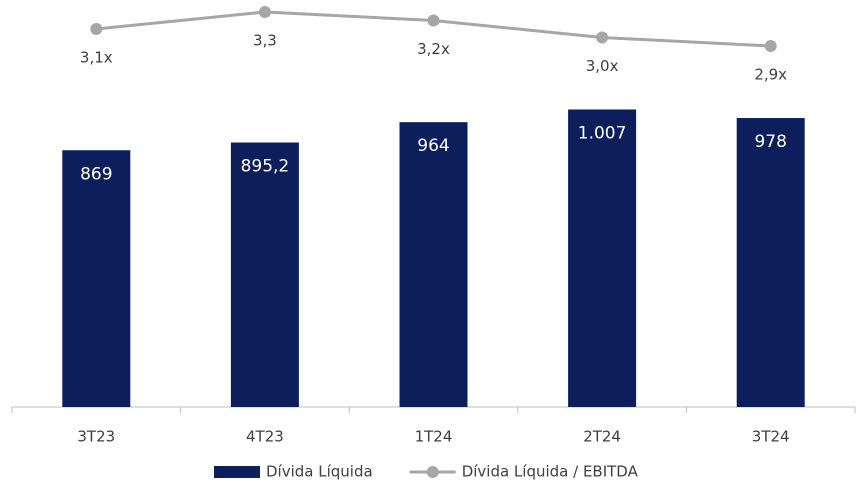 This screenshot has height=489, width=867. Describe the element at coordinates (602, 66) in the screenshot. I see `line-label: 3,0x` at that location.